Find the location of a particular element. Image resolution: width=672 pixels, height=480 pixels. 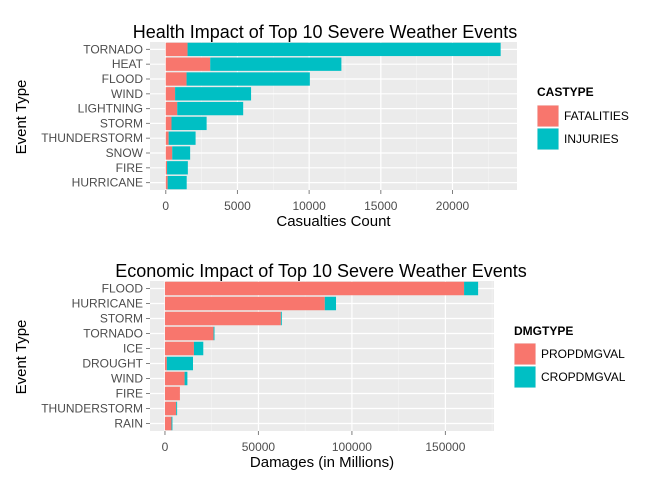

bar-heat-fatalities is located at coordinates (188, 64).